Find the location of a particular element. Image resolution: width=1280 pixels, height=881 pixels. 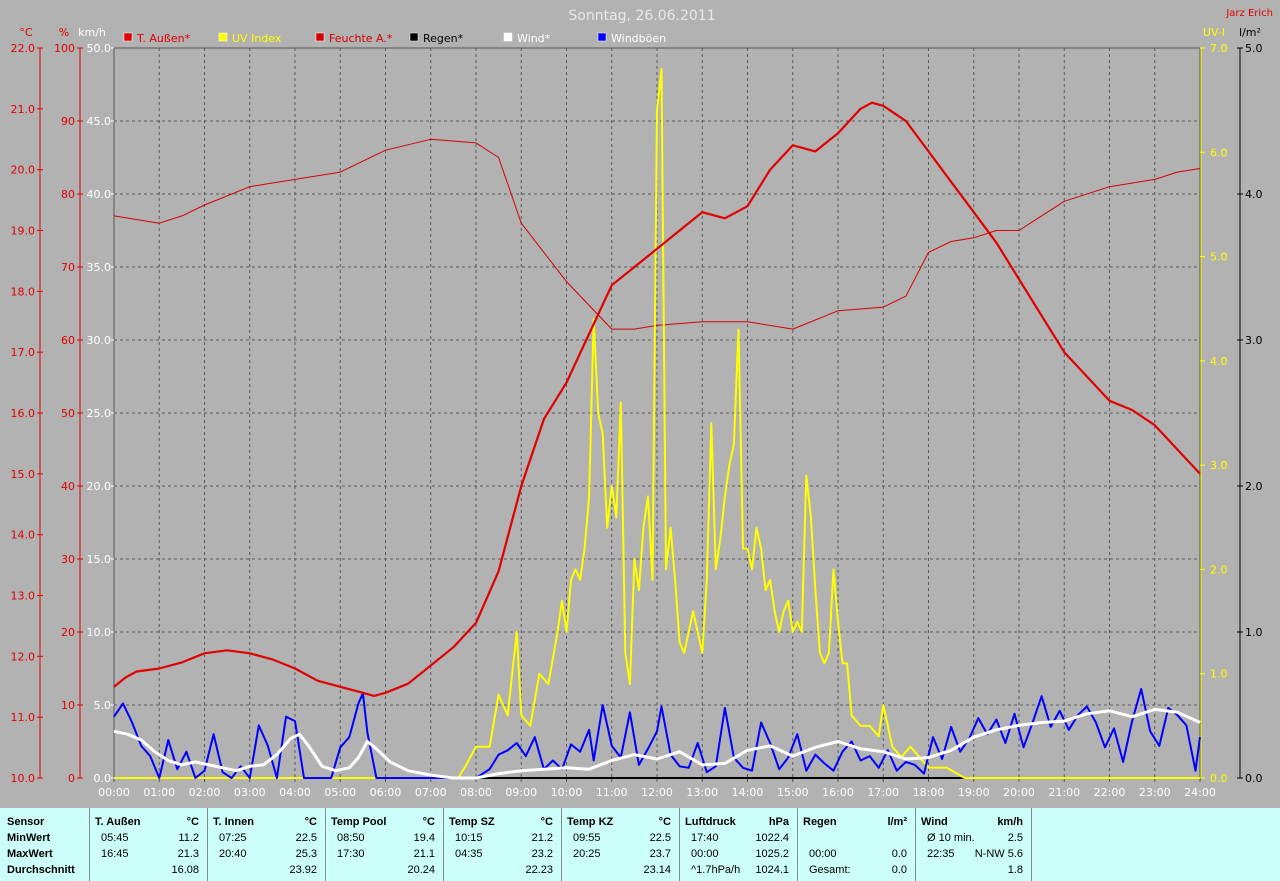

stats-max-time: 22:35 is located at coordinates (941, 854).